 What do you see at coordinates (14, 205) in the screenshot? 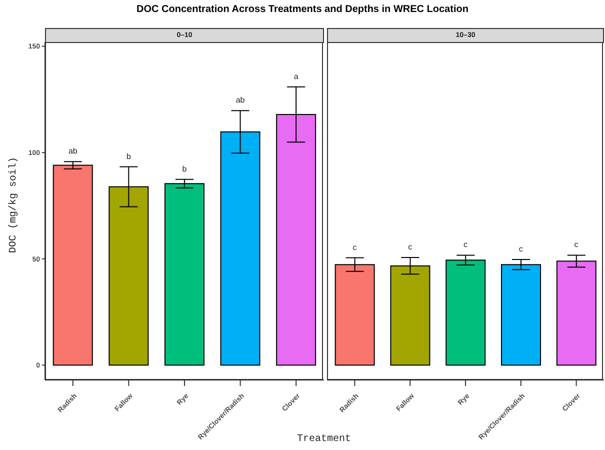
I see `y-axis-title: DOC (mg/kg soil)` at bounding box center [14, 205].